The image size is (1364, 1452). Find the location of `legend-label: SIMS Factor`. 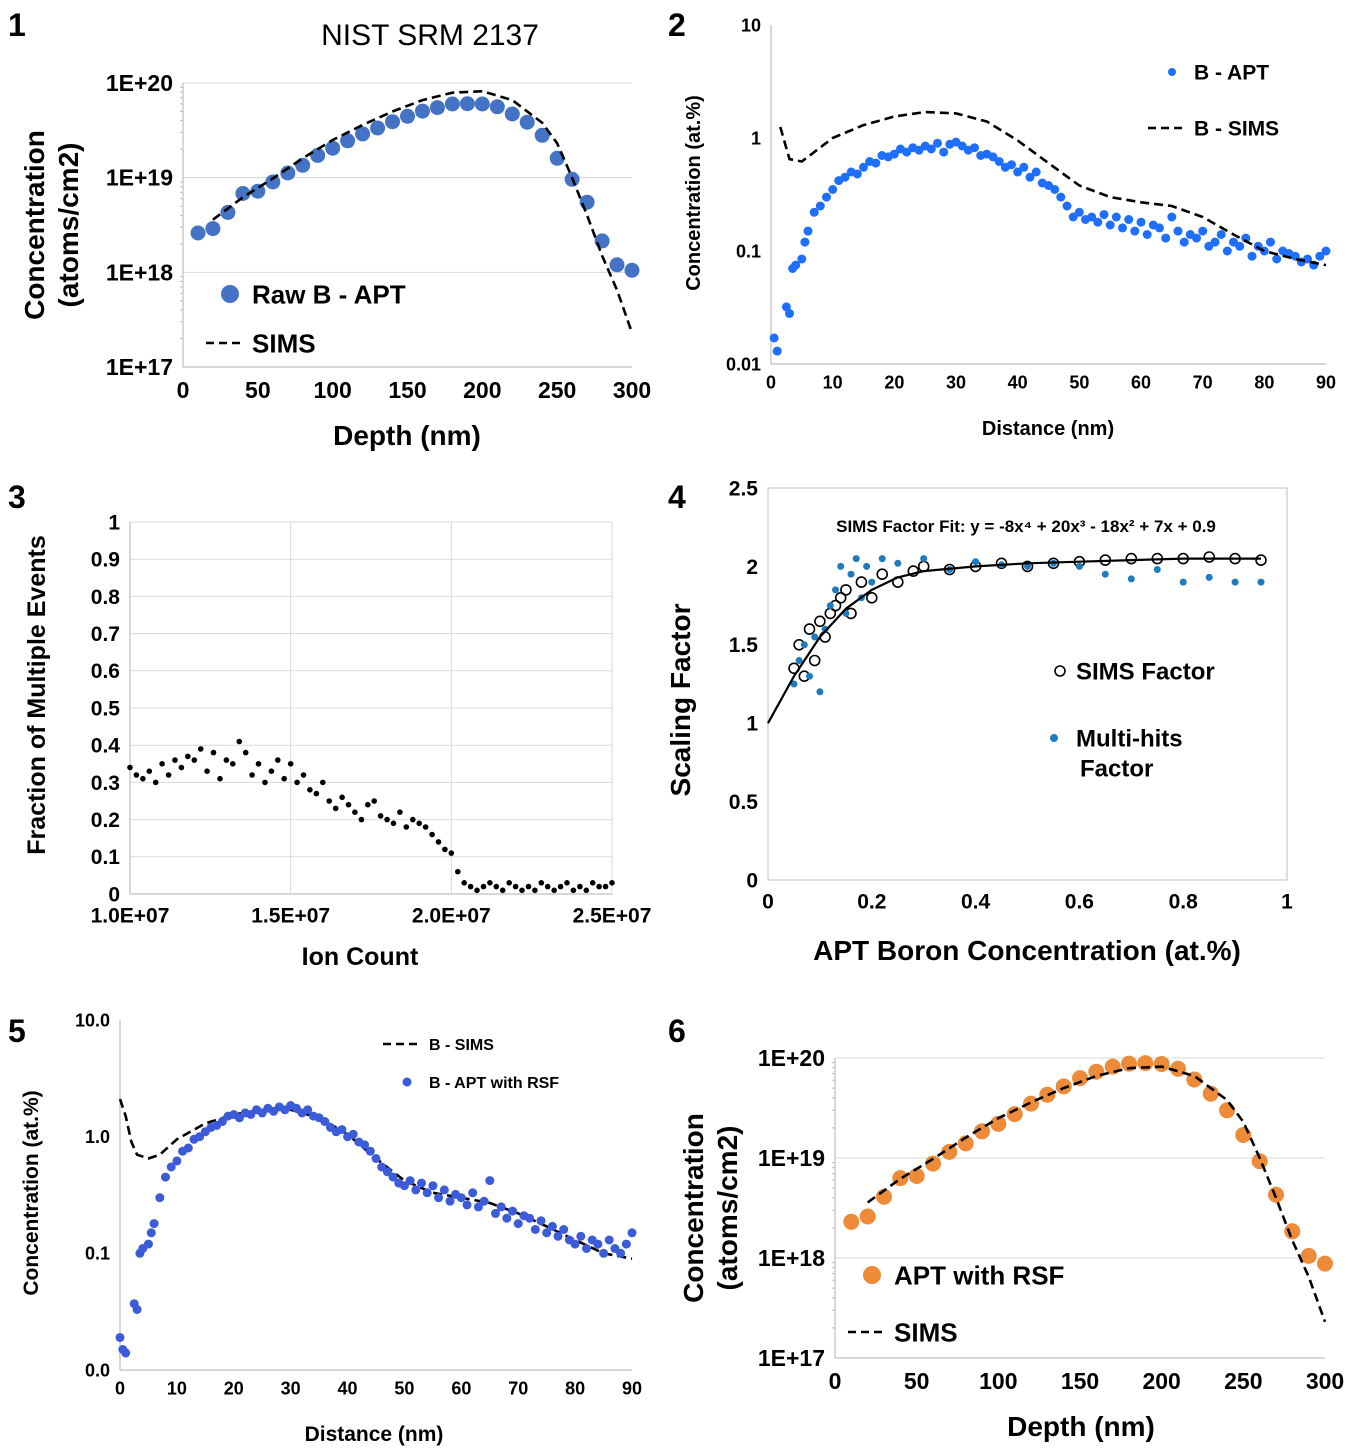

legend-label: SIMS Factor is located at coordinates (1145, 672).